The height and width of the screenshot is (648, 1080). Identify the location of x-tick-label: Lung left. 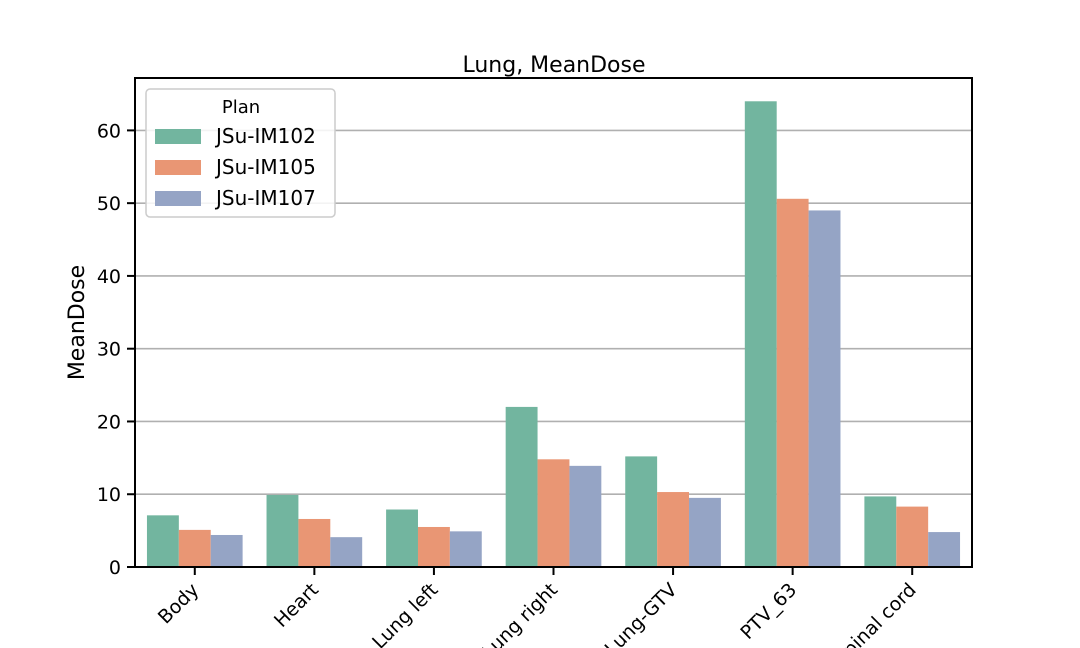
(405, 613).